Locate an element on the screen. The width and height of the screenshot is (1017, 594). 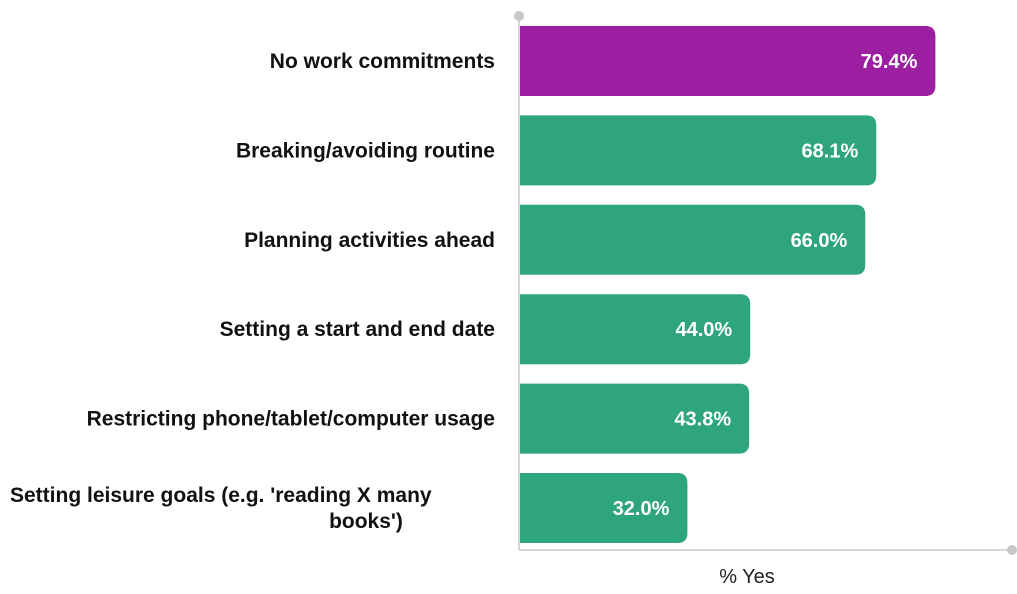
category-label: No work commitments is located at coordinates (382, 61).